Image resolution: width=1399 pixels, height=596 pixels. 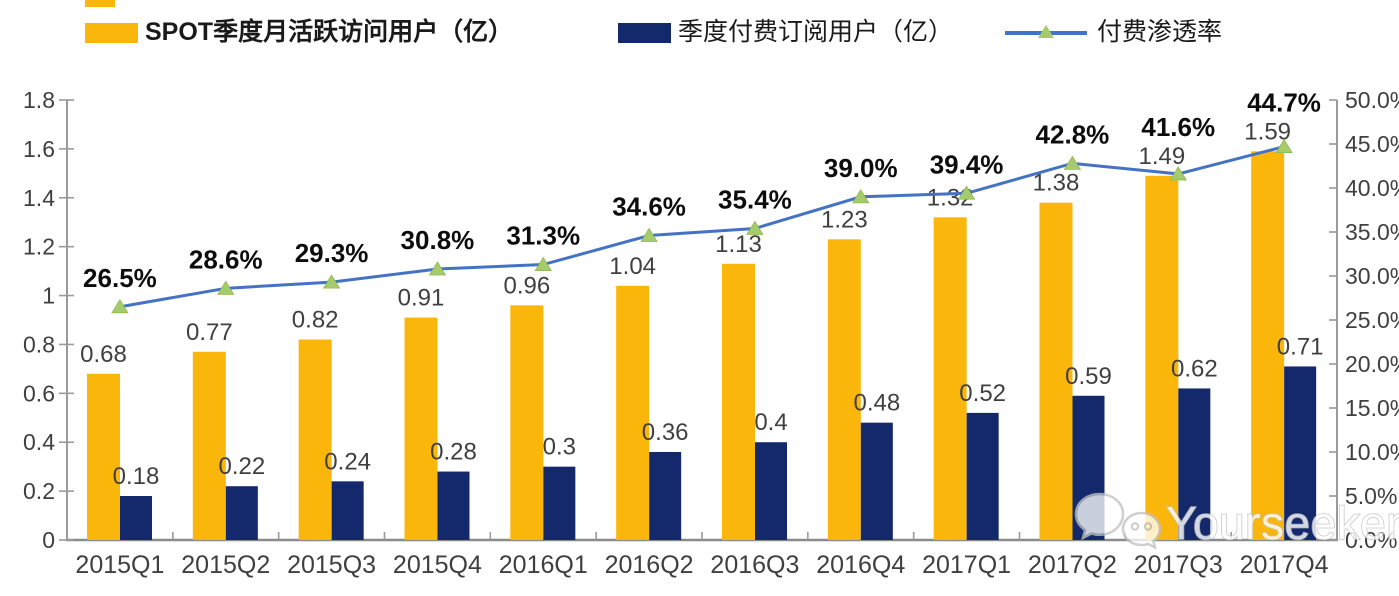 I want to click on x-axis-category-label: 2016Q4, so click(x=860, y=565).